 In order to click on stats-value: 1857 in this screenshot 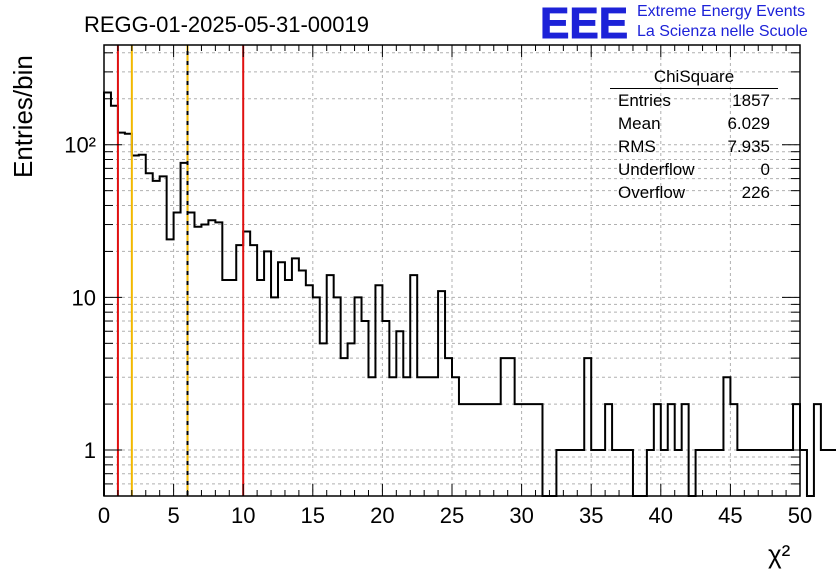, I will do `click(751, 100)`.